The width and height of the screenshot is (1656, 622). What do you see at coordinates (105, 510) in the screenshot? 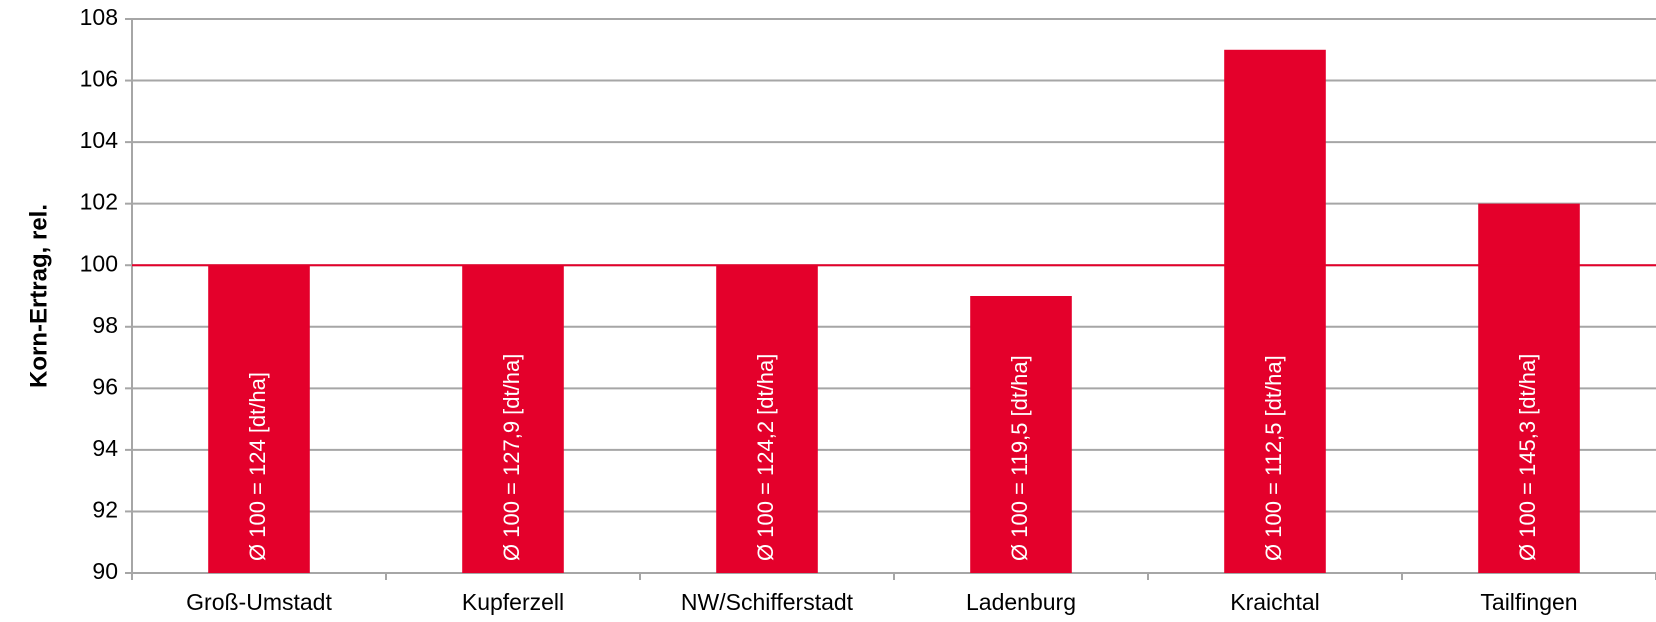
I see `y-tick-label: 92` at bounding box center [105, 510].